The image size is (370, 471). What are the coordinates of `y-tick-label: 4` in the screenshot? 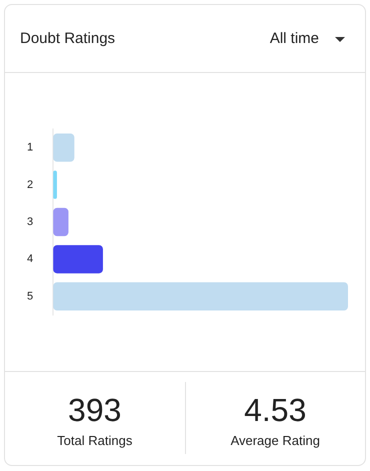 It's located at (30, 259).